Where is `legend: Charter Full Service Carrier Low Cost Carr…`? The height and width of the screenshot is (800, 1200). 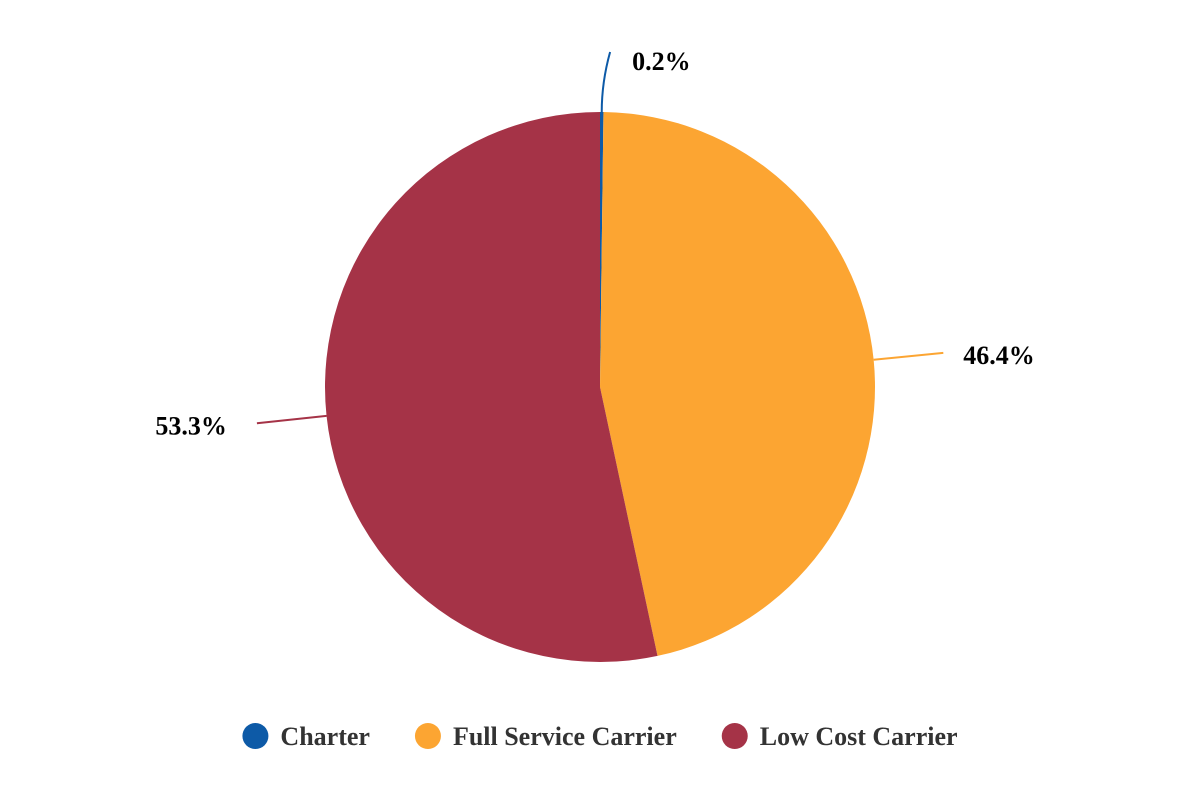 legend: Charter Full Service Carrier Low Cost Carr… is located at coordinates (600, 736).